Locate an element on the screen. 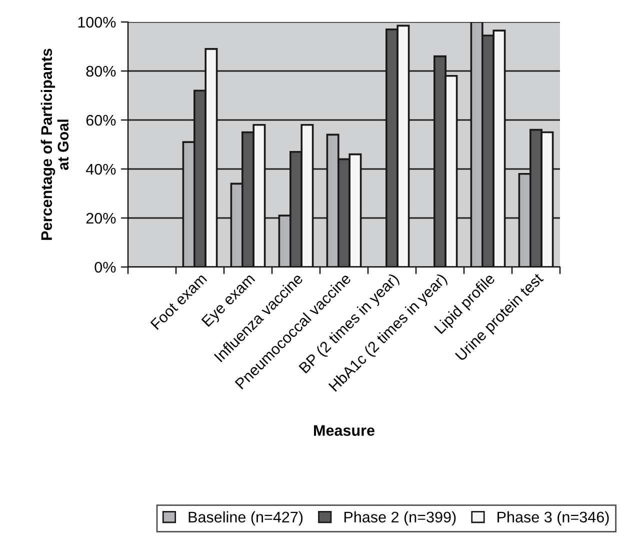 This screenshot has height=542, width=644. y-tick-label: 40% is located at coordinates (101, 169).